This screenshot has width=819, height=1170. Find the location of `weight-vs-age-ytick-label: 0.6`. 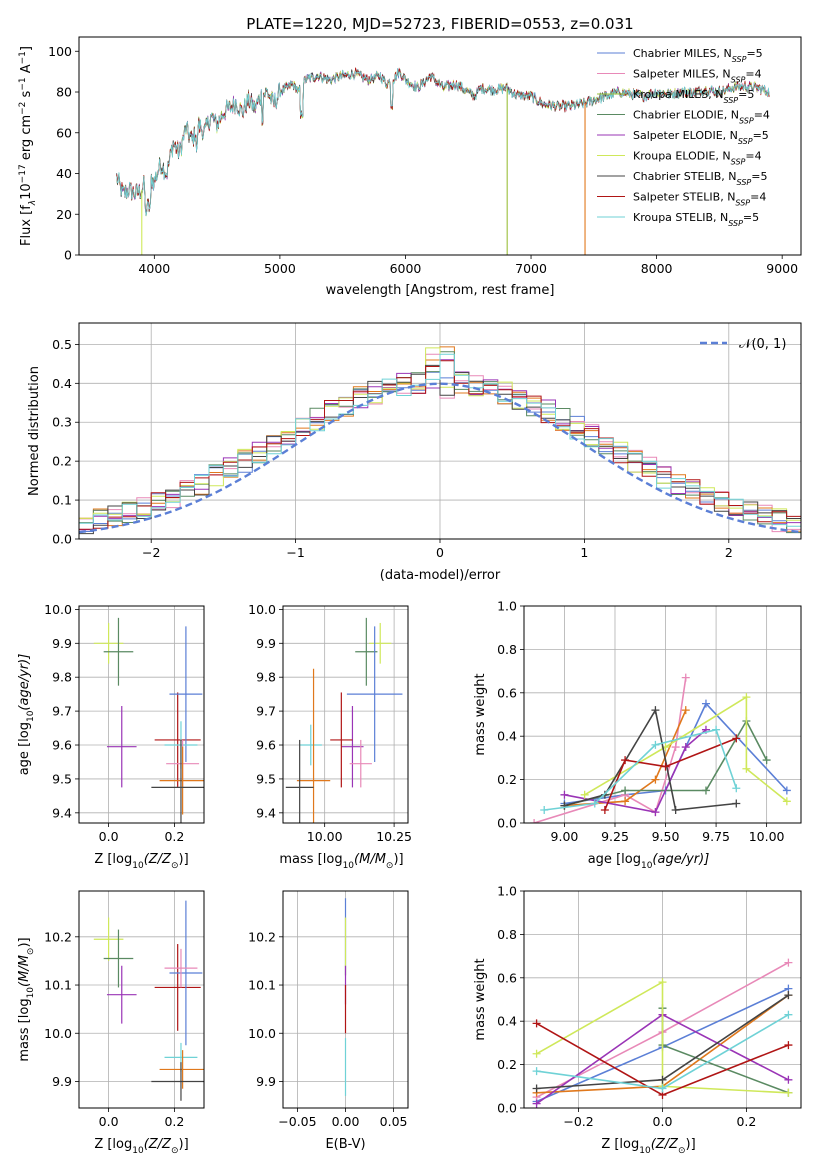

weight-vs-age-ytick-label: 0.6 is located at coordinates (507, 692).